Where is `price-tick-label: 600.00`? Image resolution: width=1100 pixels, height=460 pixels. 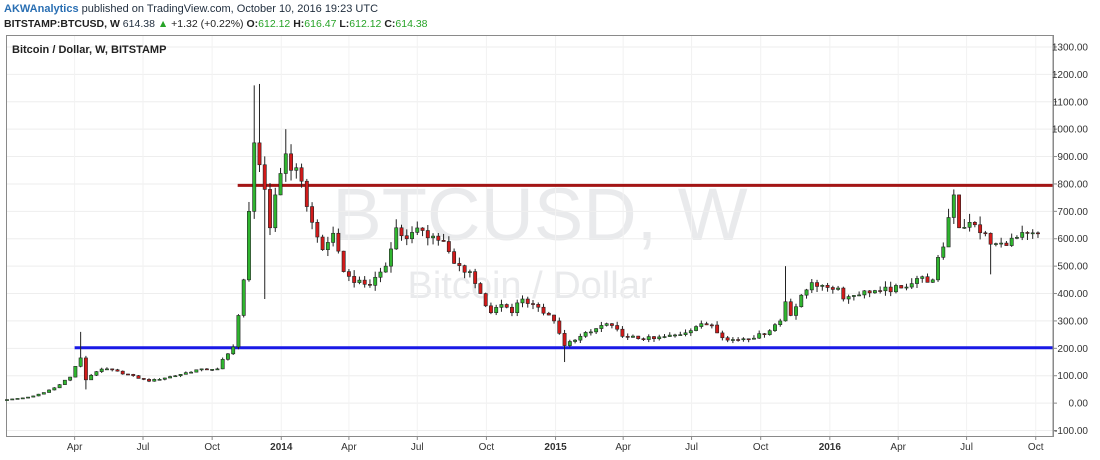 price-tick-label: 600.00 is located at coordinates (1072, 239).